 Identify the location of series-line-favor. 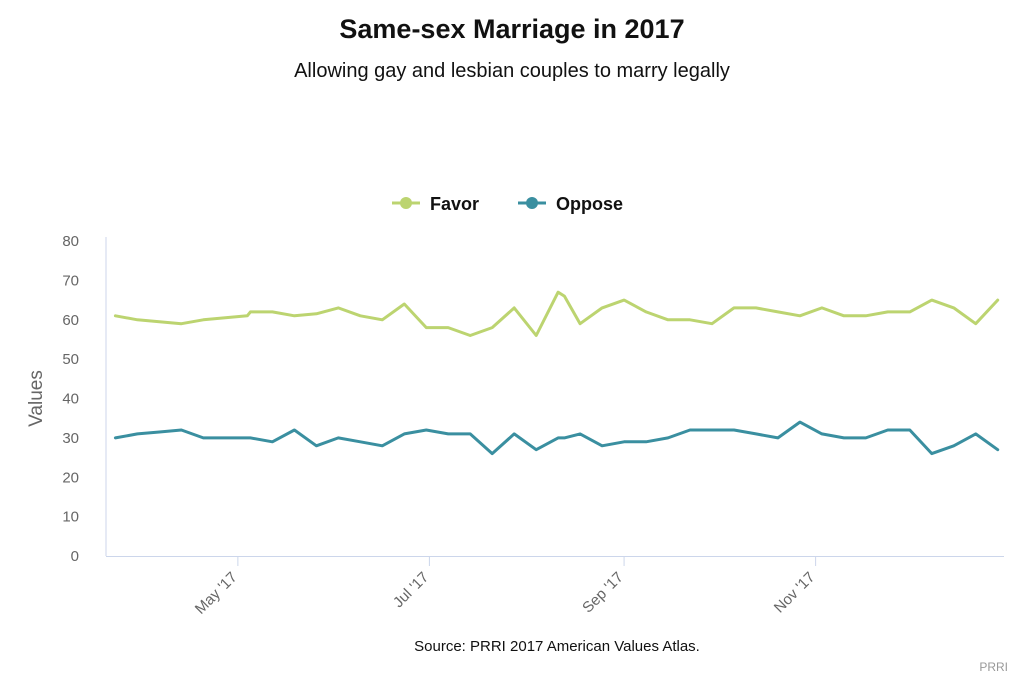
(556, 313).